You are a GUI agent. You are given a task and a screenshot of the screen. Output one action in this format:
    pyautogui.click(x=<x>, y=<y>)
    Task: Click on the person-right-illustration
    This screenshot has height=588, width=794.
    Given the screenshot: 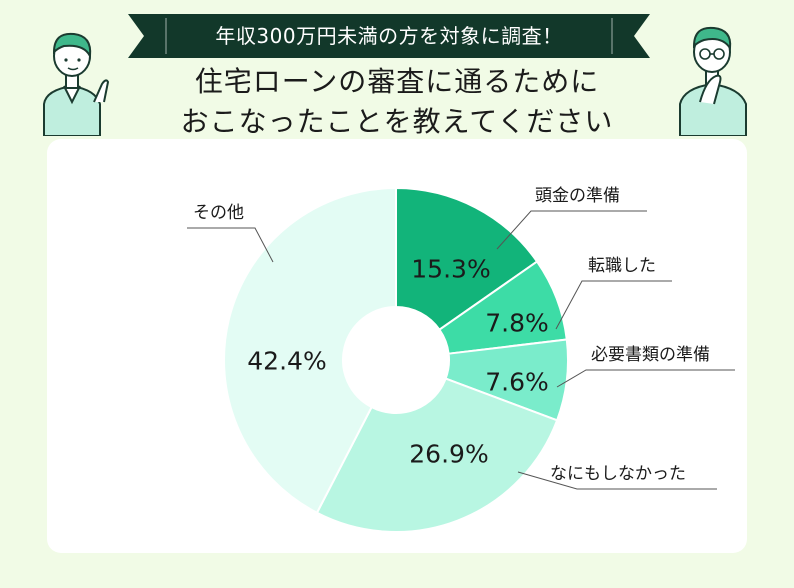 What is the action you would take?
    pyautogui.click(x=713, y=81)
    